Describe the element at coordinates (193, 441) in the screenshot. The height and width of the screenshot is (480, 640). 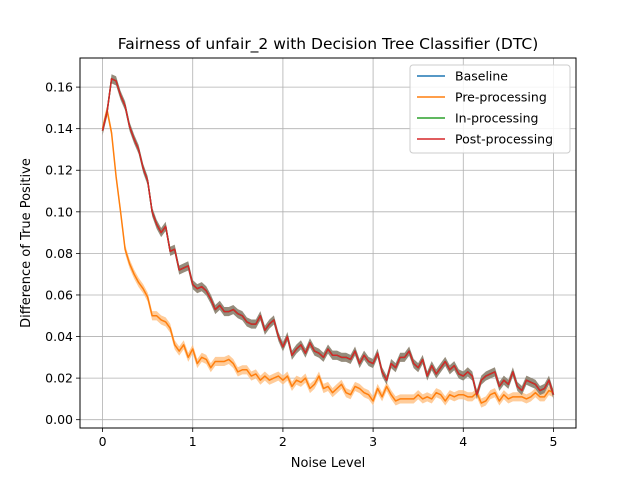
I see `x-tick-label: 1` at that location.